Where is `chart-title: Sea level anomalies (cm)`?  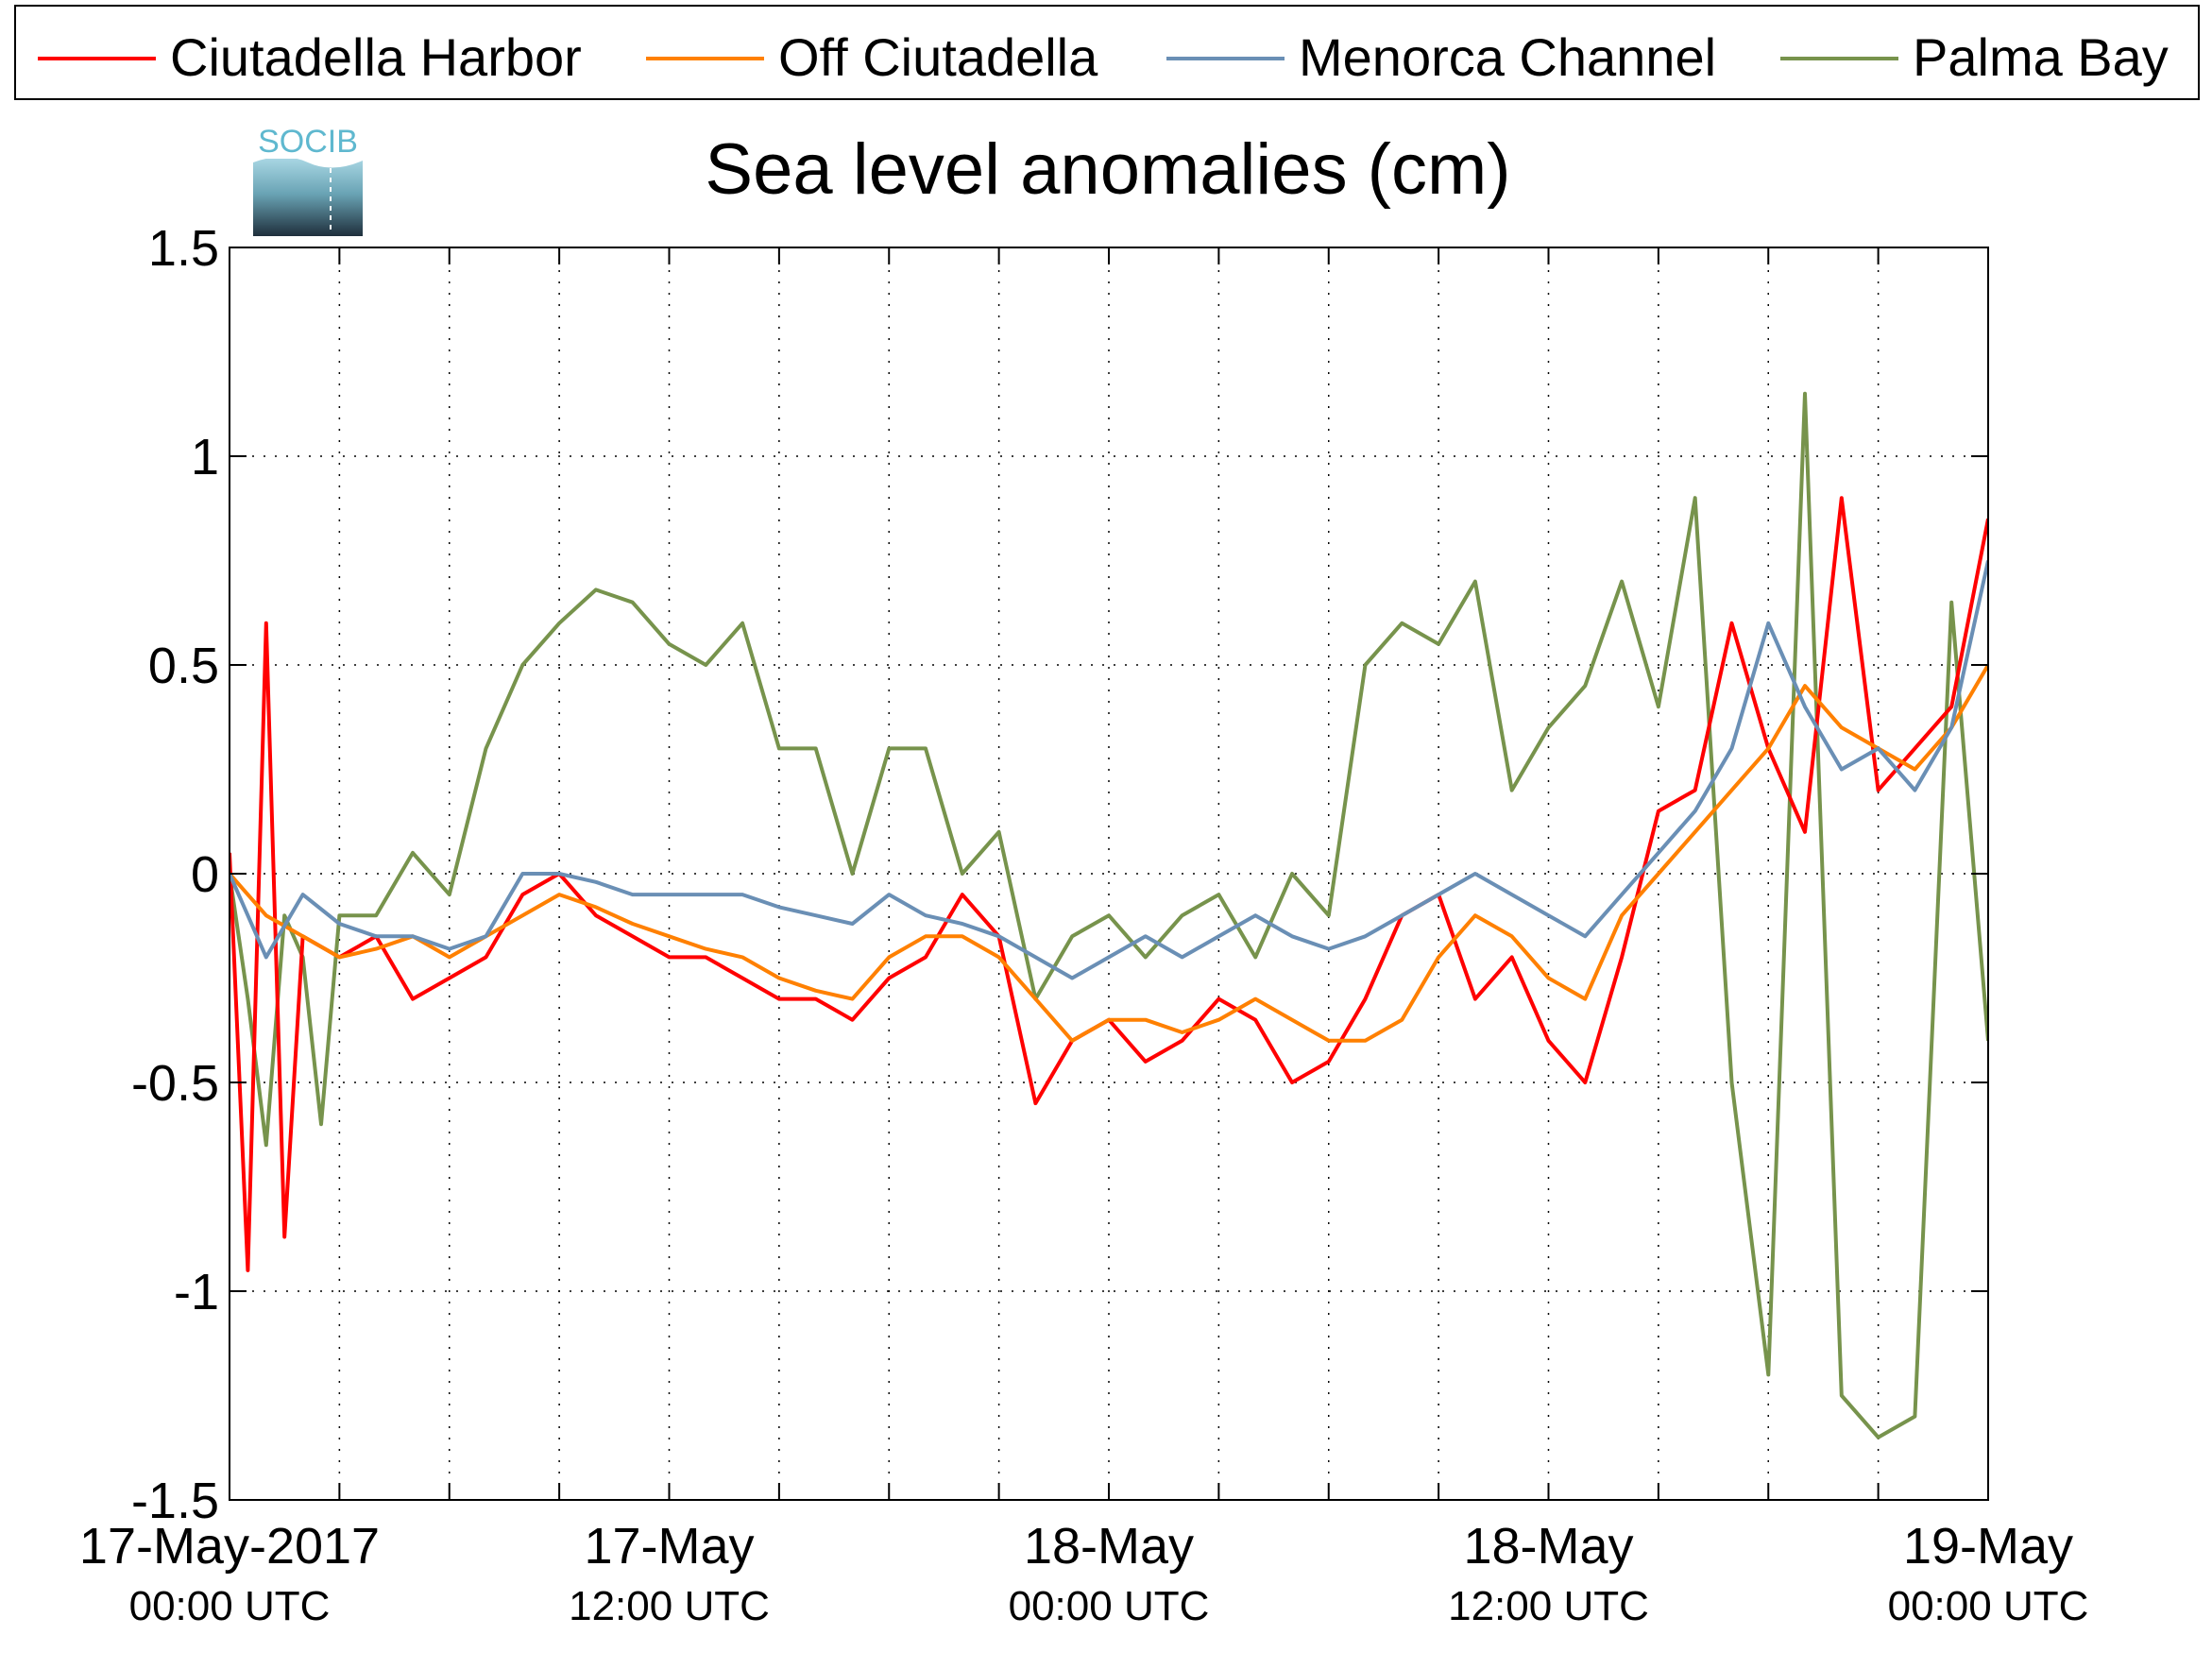
chart-title: Sea level anomalies (cm) is located at coordinates (1107, 170).